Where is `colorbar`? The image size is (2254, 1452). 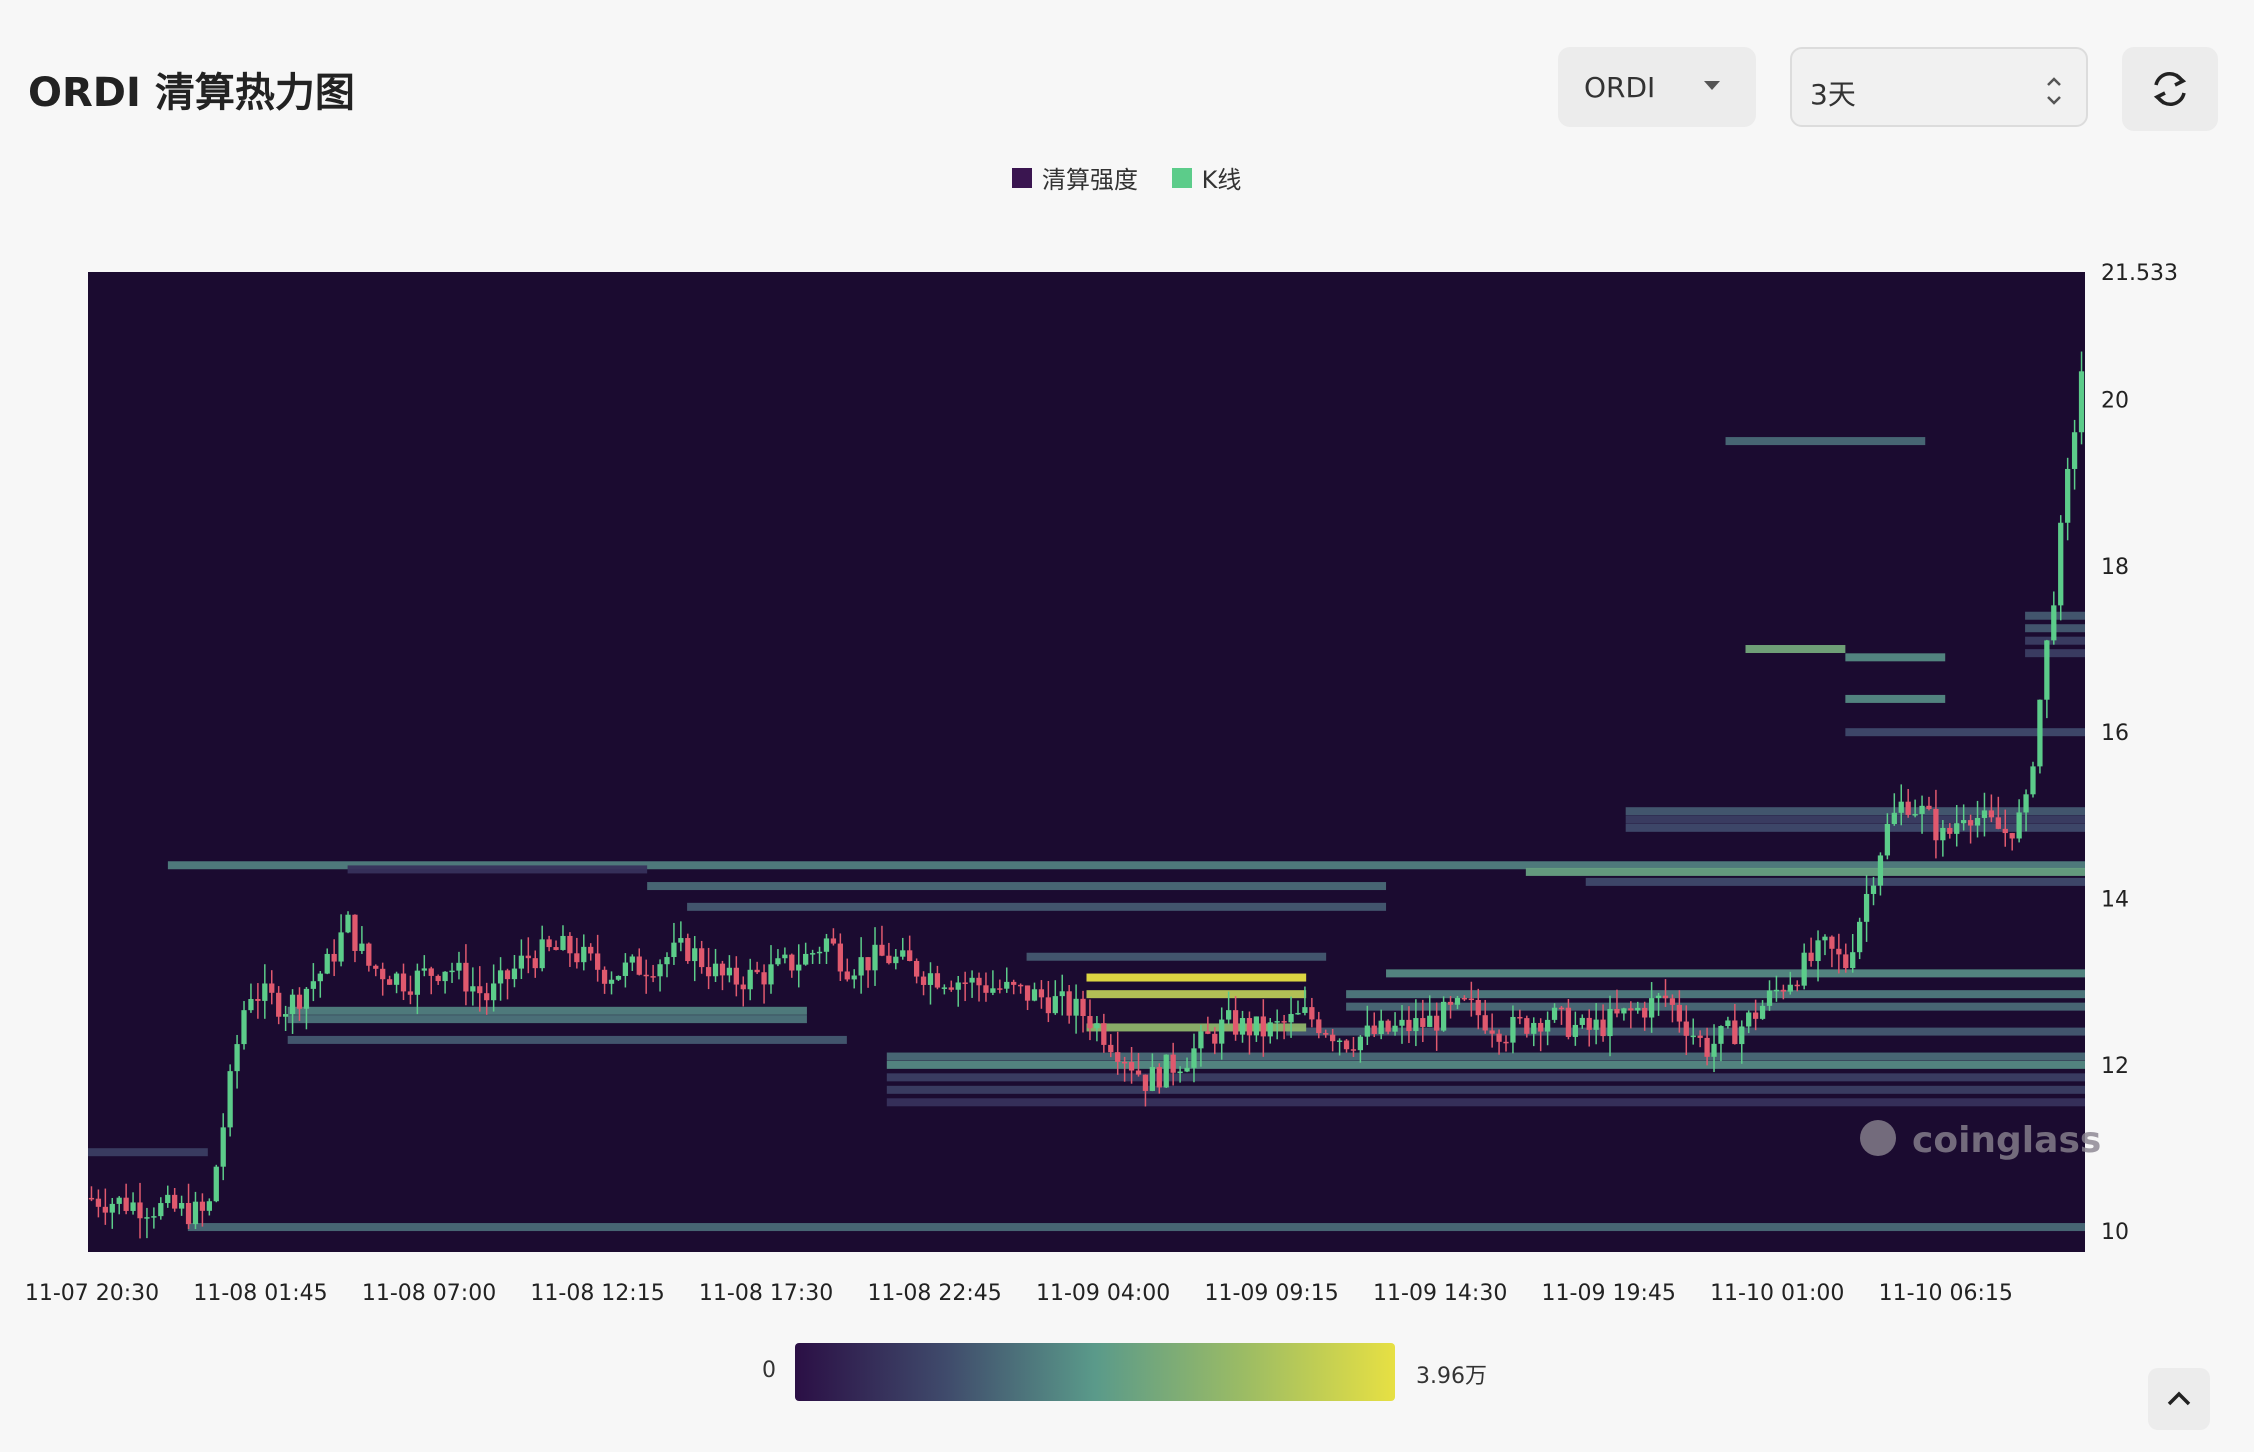
colorbar is located at coordinates (1095, 1372).